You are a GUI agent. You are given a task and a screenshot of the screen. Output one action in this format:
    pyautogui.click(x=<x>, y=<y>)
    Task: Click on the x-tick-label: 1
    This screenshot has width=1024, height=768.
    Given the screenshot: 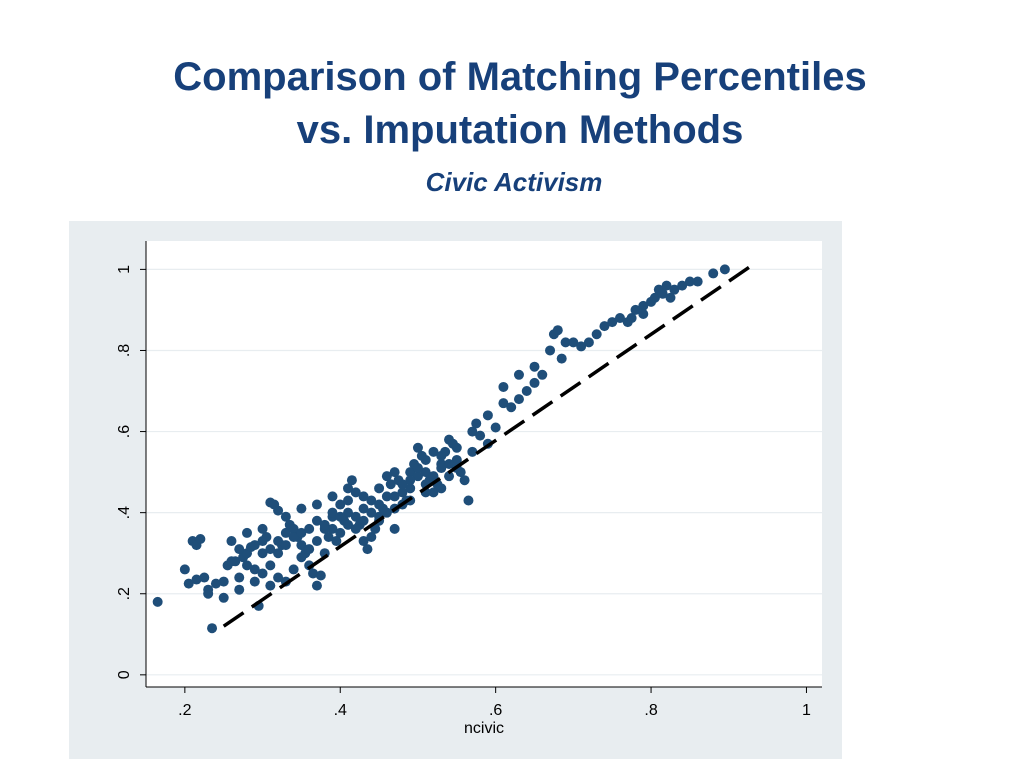 What is the action you would take?
    pyautogui.click(x=806, y=710)
    